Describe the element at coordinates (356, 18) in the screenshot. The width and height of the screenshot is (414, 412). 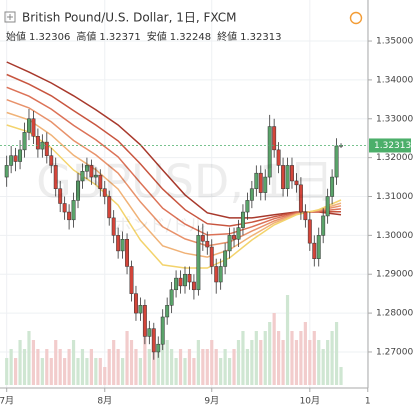
I see `alert-icon` at that location.